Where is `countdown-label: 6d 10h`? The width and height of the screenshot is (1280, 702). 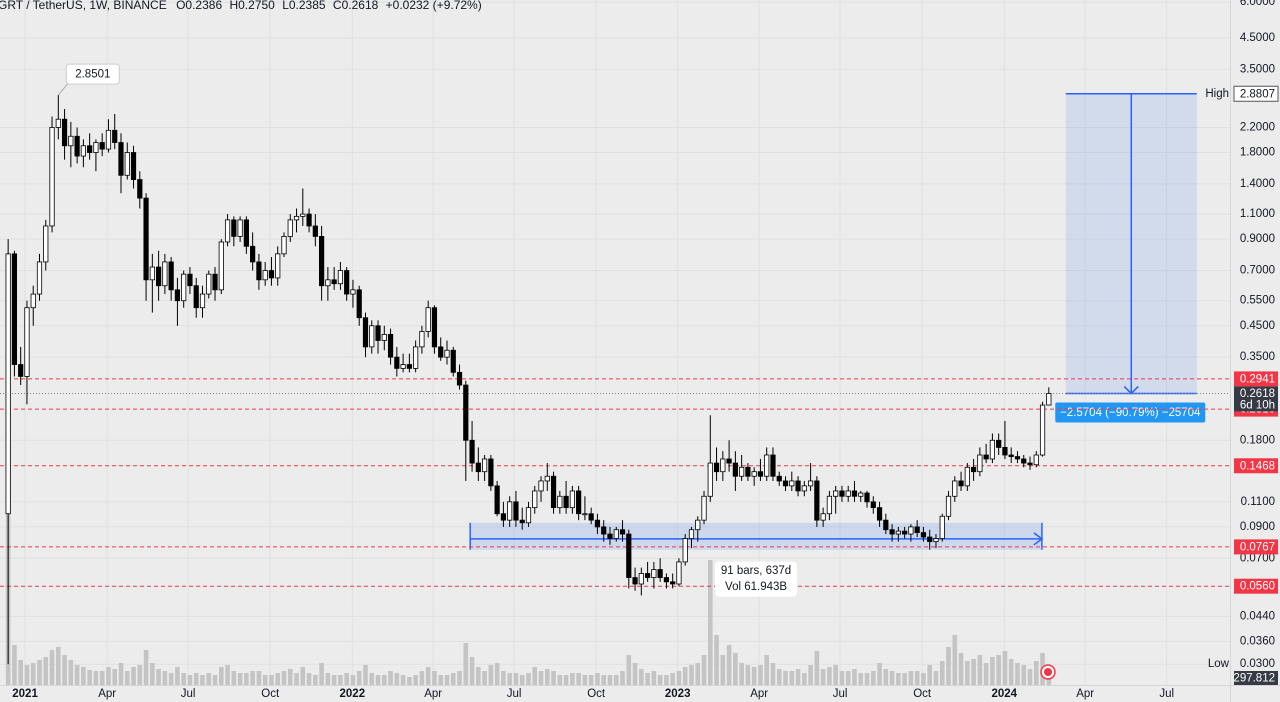
countdown-label: 6d 10h is located at coordinates (1257, 405).